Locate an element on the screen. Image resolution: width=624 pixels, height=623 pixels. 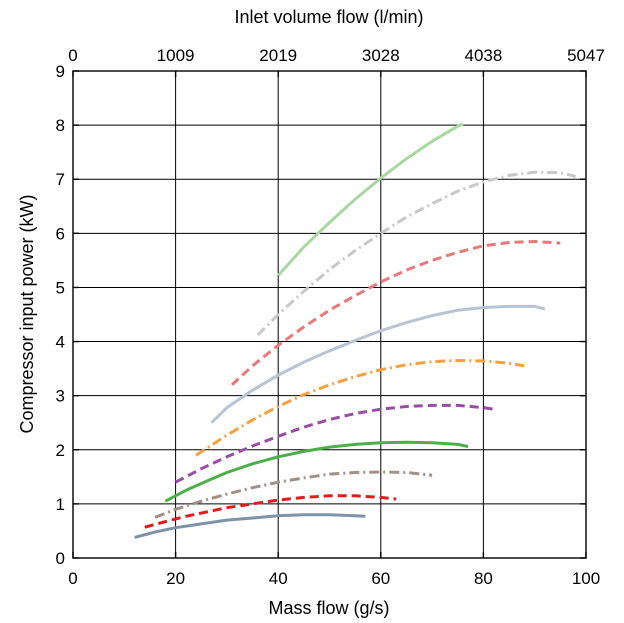
y-tick-label: 2 is located at coordinates (60, 450).